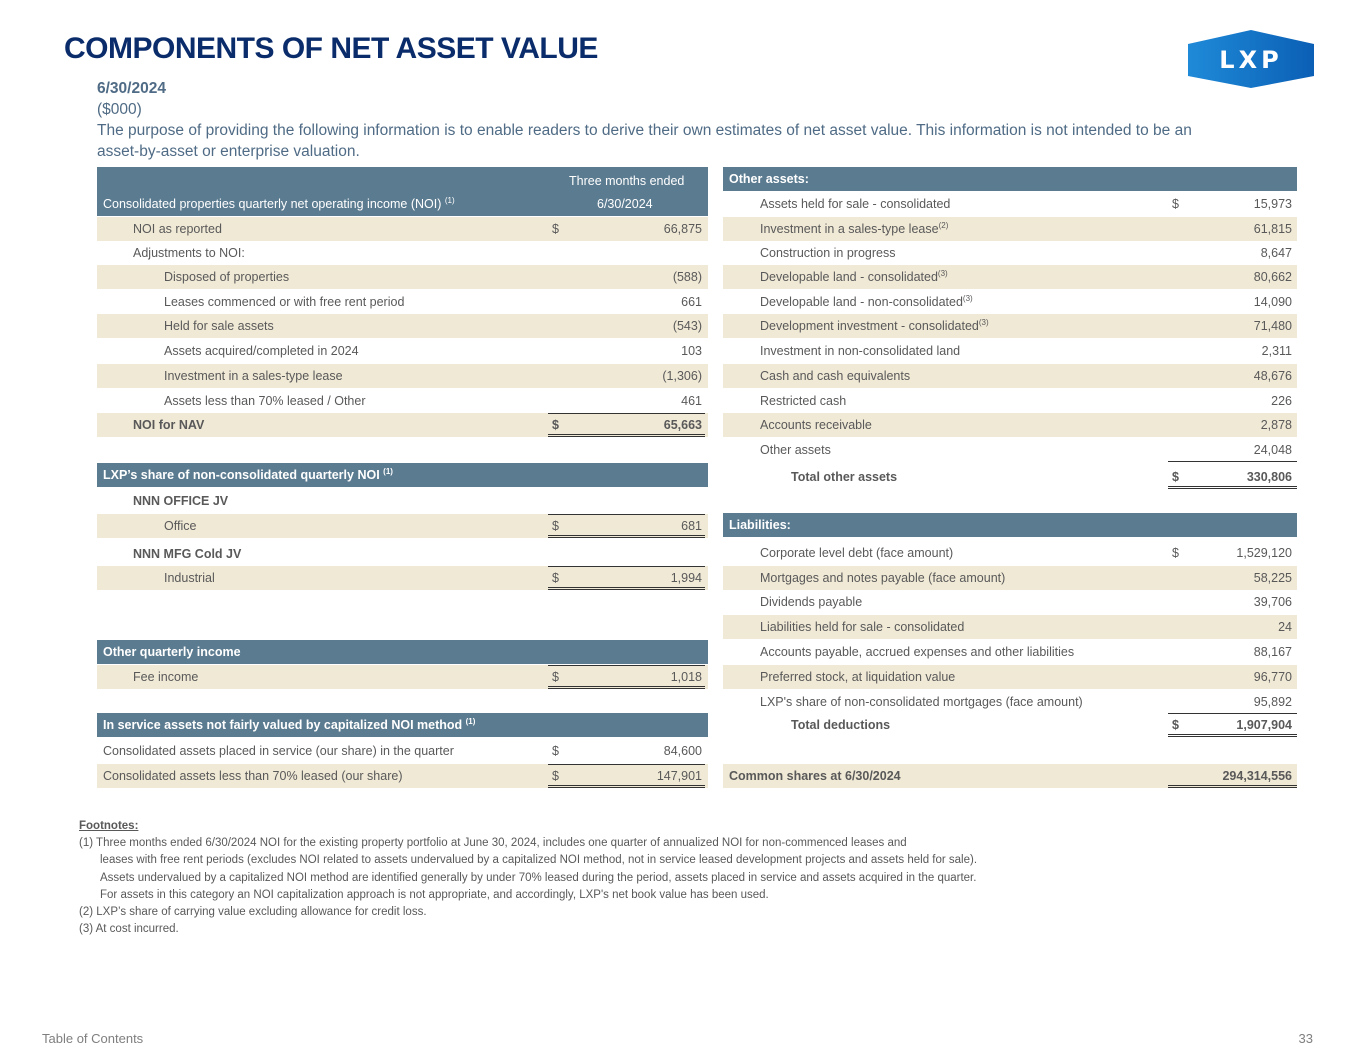 This screenshot has height=1055, width=1365. I want to click on row-label: Development investment - consolidated(3), so click(874, 326).